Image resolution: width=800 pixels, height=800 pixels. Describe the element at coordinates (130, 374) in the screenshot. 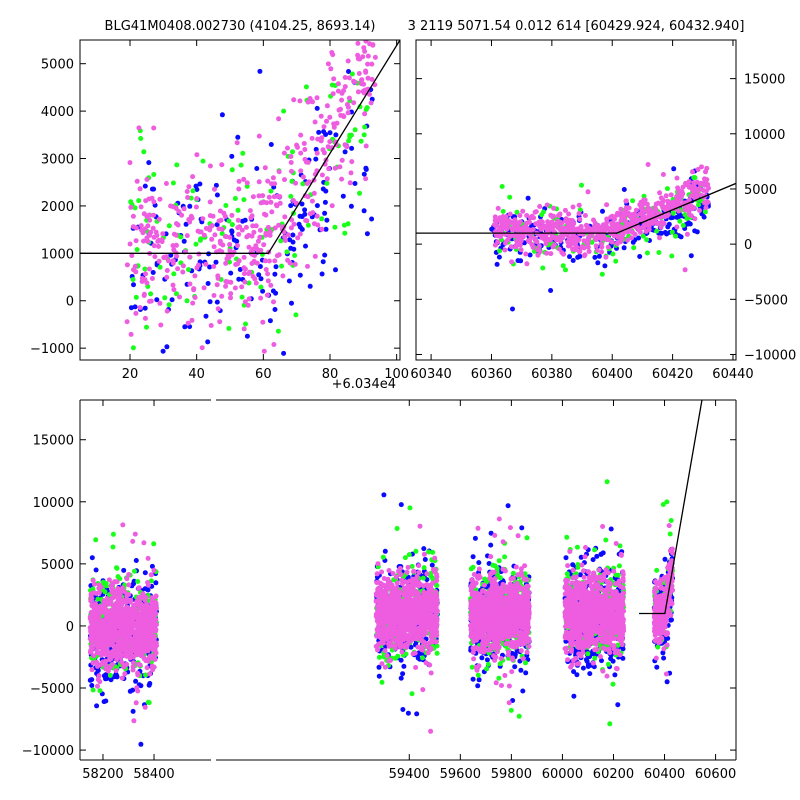

I see `x-tick-label: 20` at that location.